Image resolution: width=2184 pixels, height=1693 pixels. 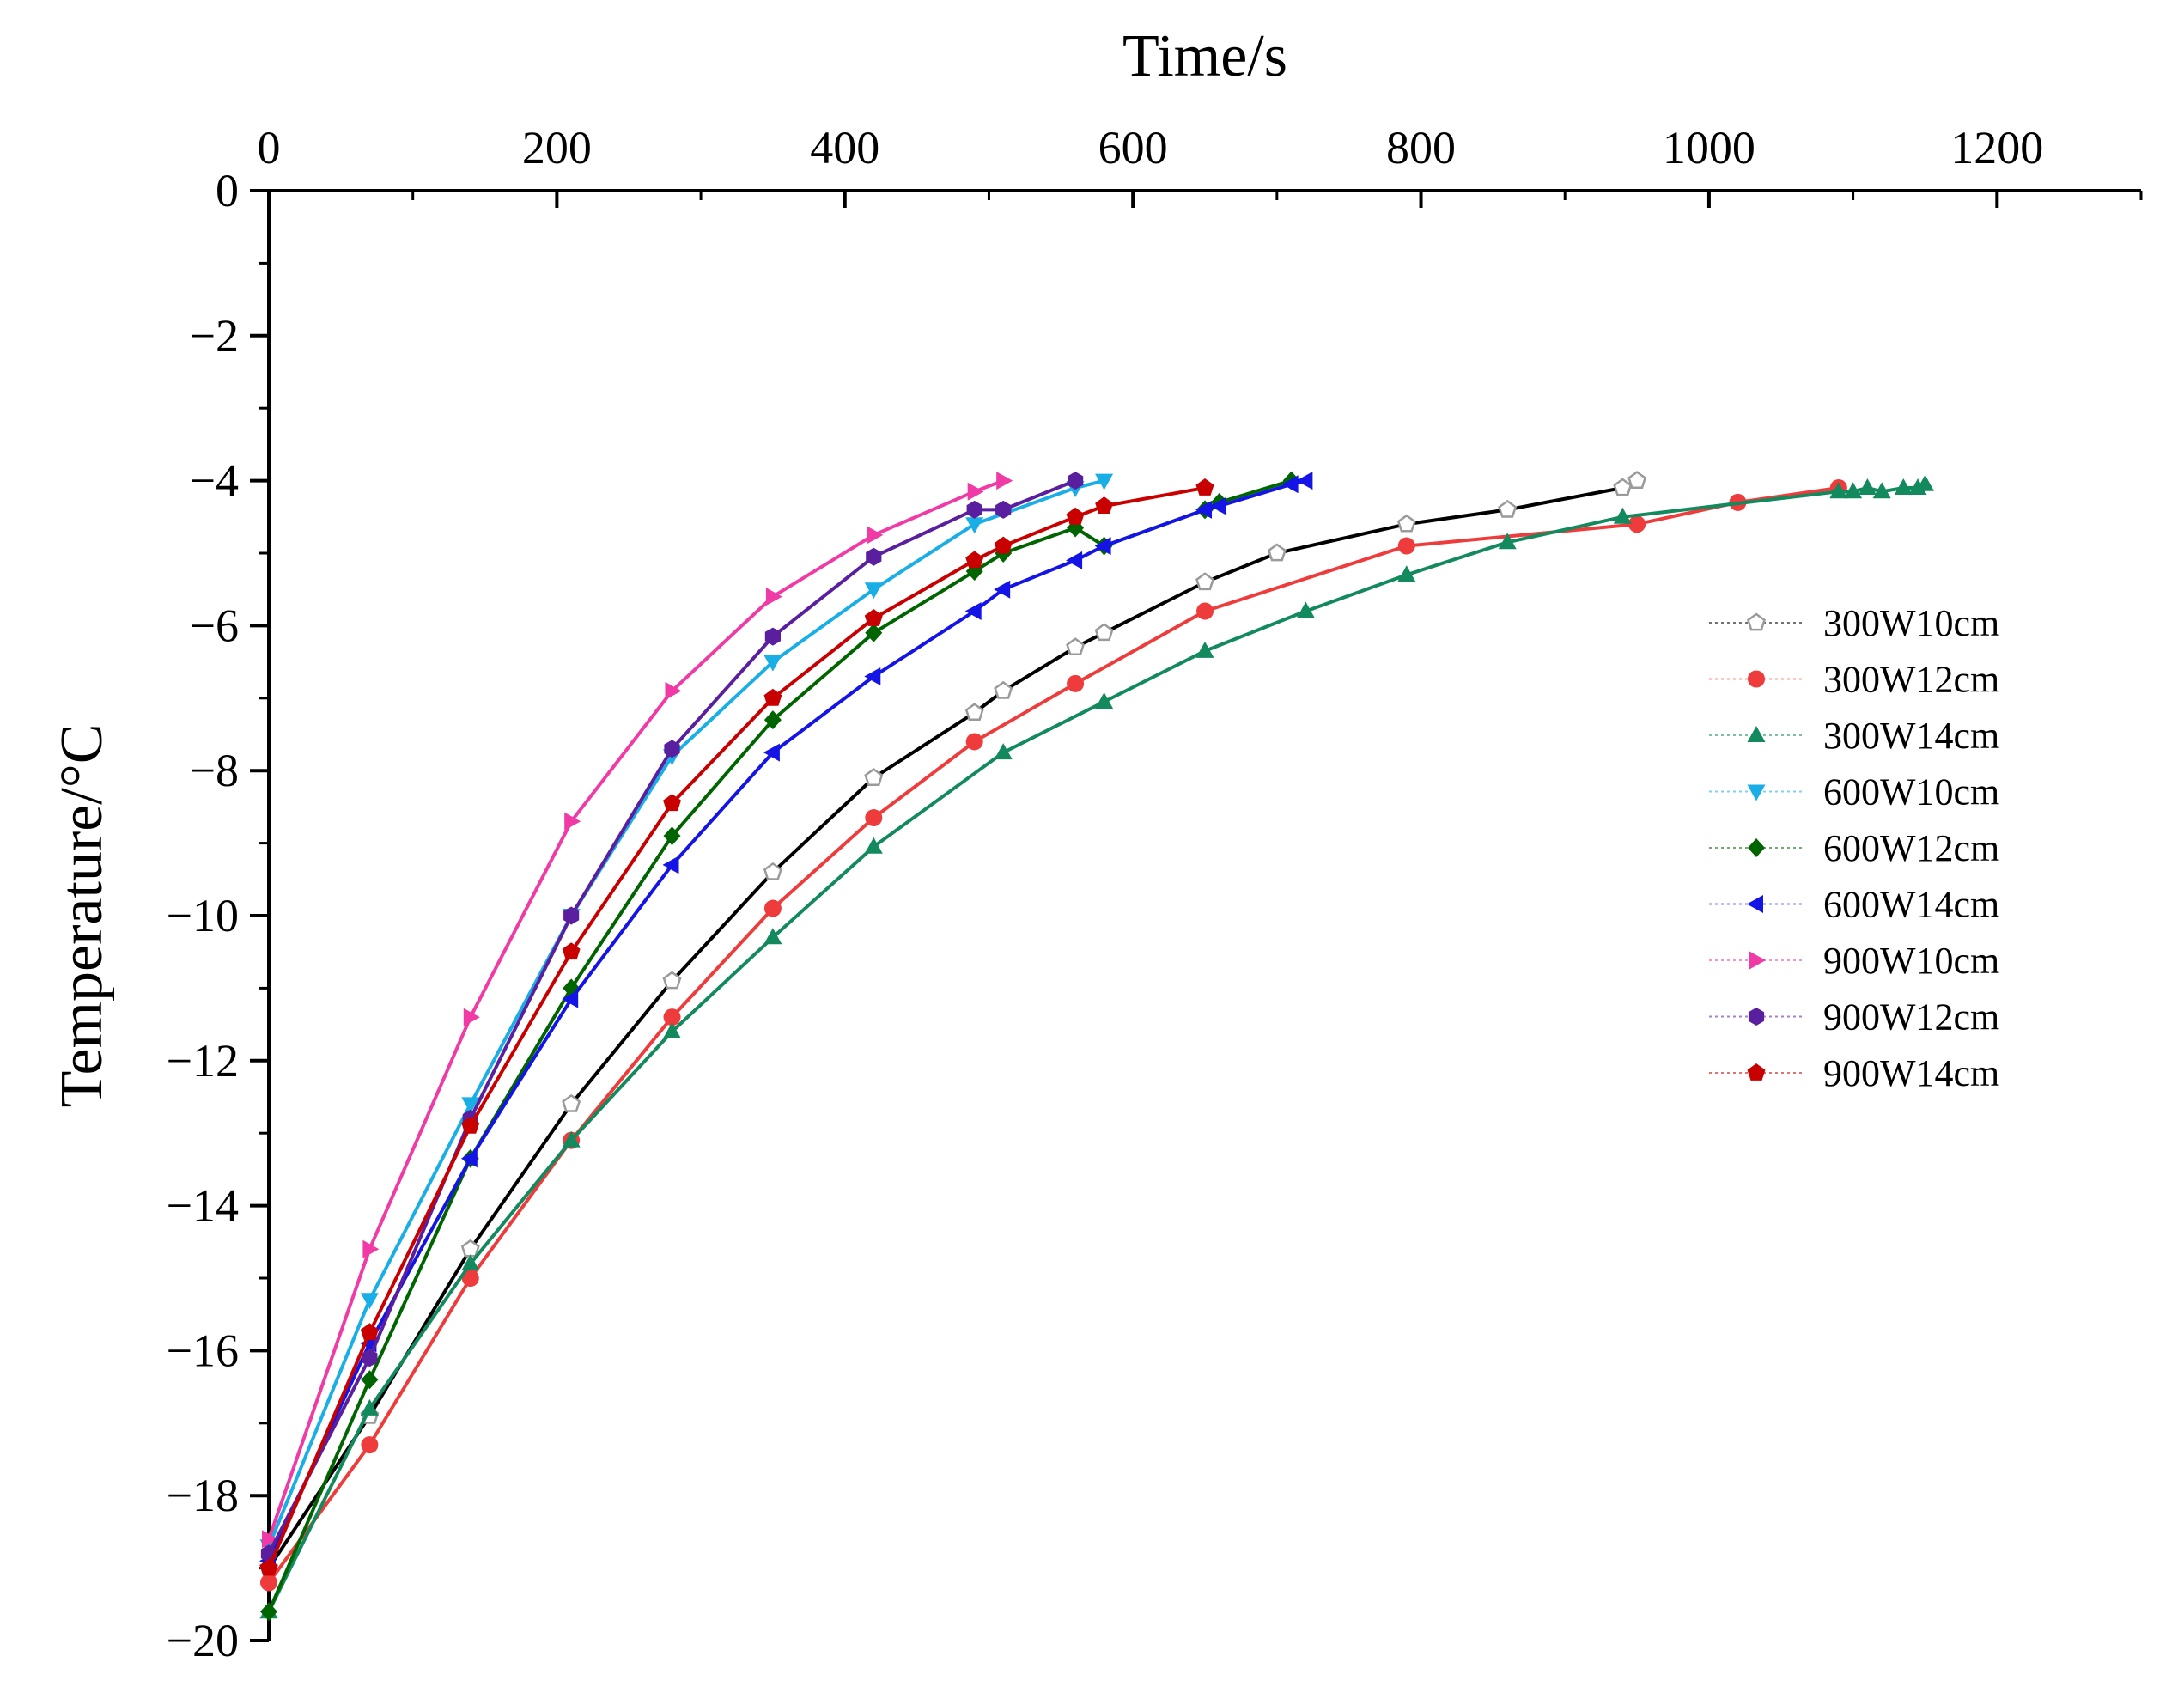 What do you see at coordinates (228, 190) in the screenshot?
I see `y-tick-label: 0` at bounding box center [228, 190].